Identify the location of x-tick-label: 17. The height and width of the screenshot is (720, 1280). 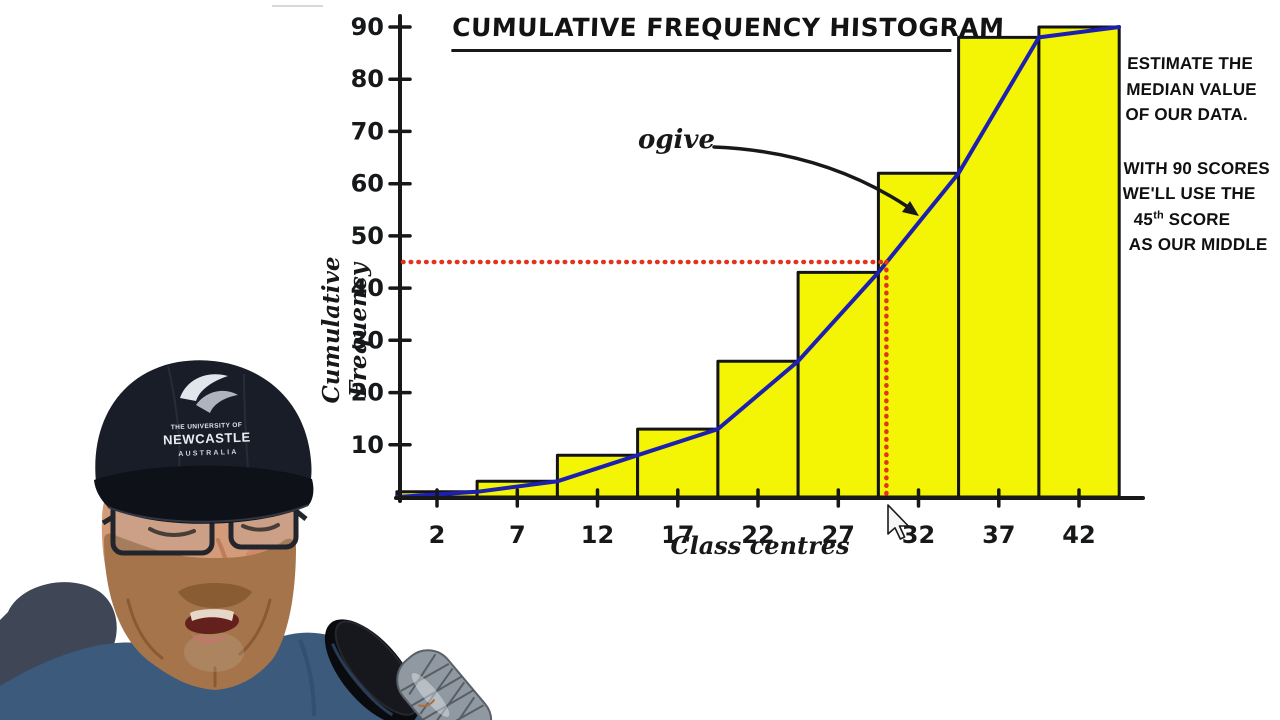
(677, 535).